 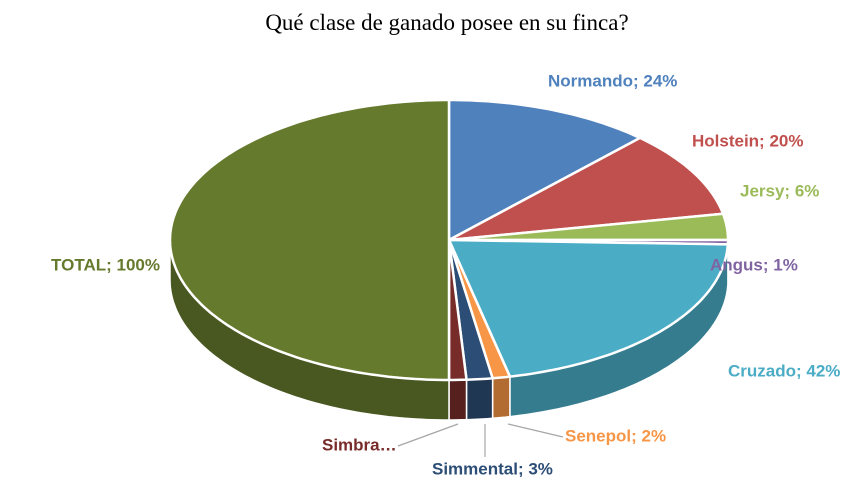 I want to click on data-label: Angus; 1%, so click(x=754, y=264).